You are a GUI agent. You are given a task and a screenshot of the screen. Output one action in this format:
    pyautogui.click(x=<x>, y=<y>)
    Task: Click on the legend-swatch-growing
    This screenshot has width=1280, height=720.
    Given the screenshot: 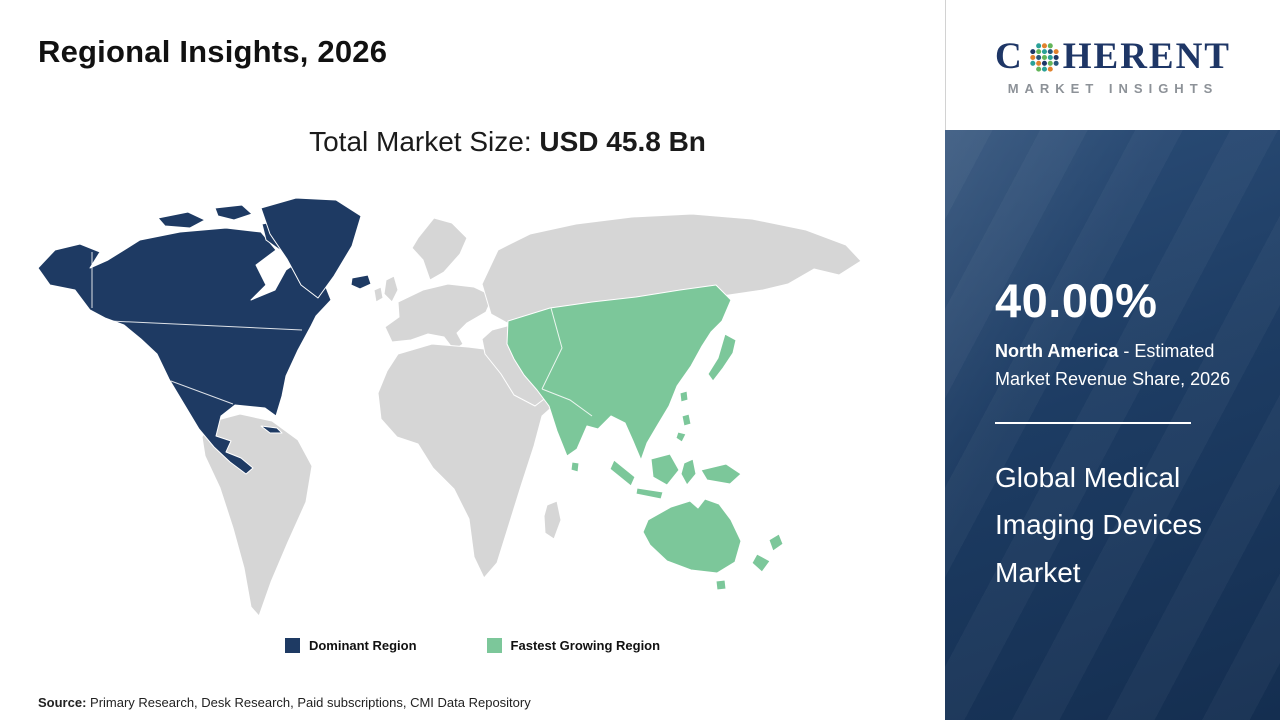 What is the action you would take?
    pyautogui.click(x=494, y=645)
    